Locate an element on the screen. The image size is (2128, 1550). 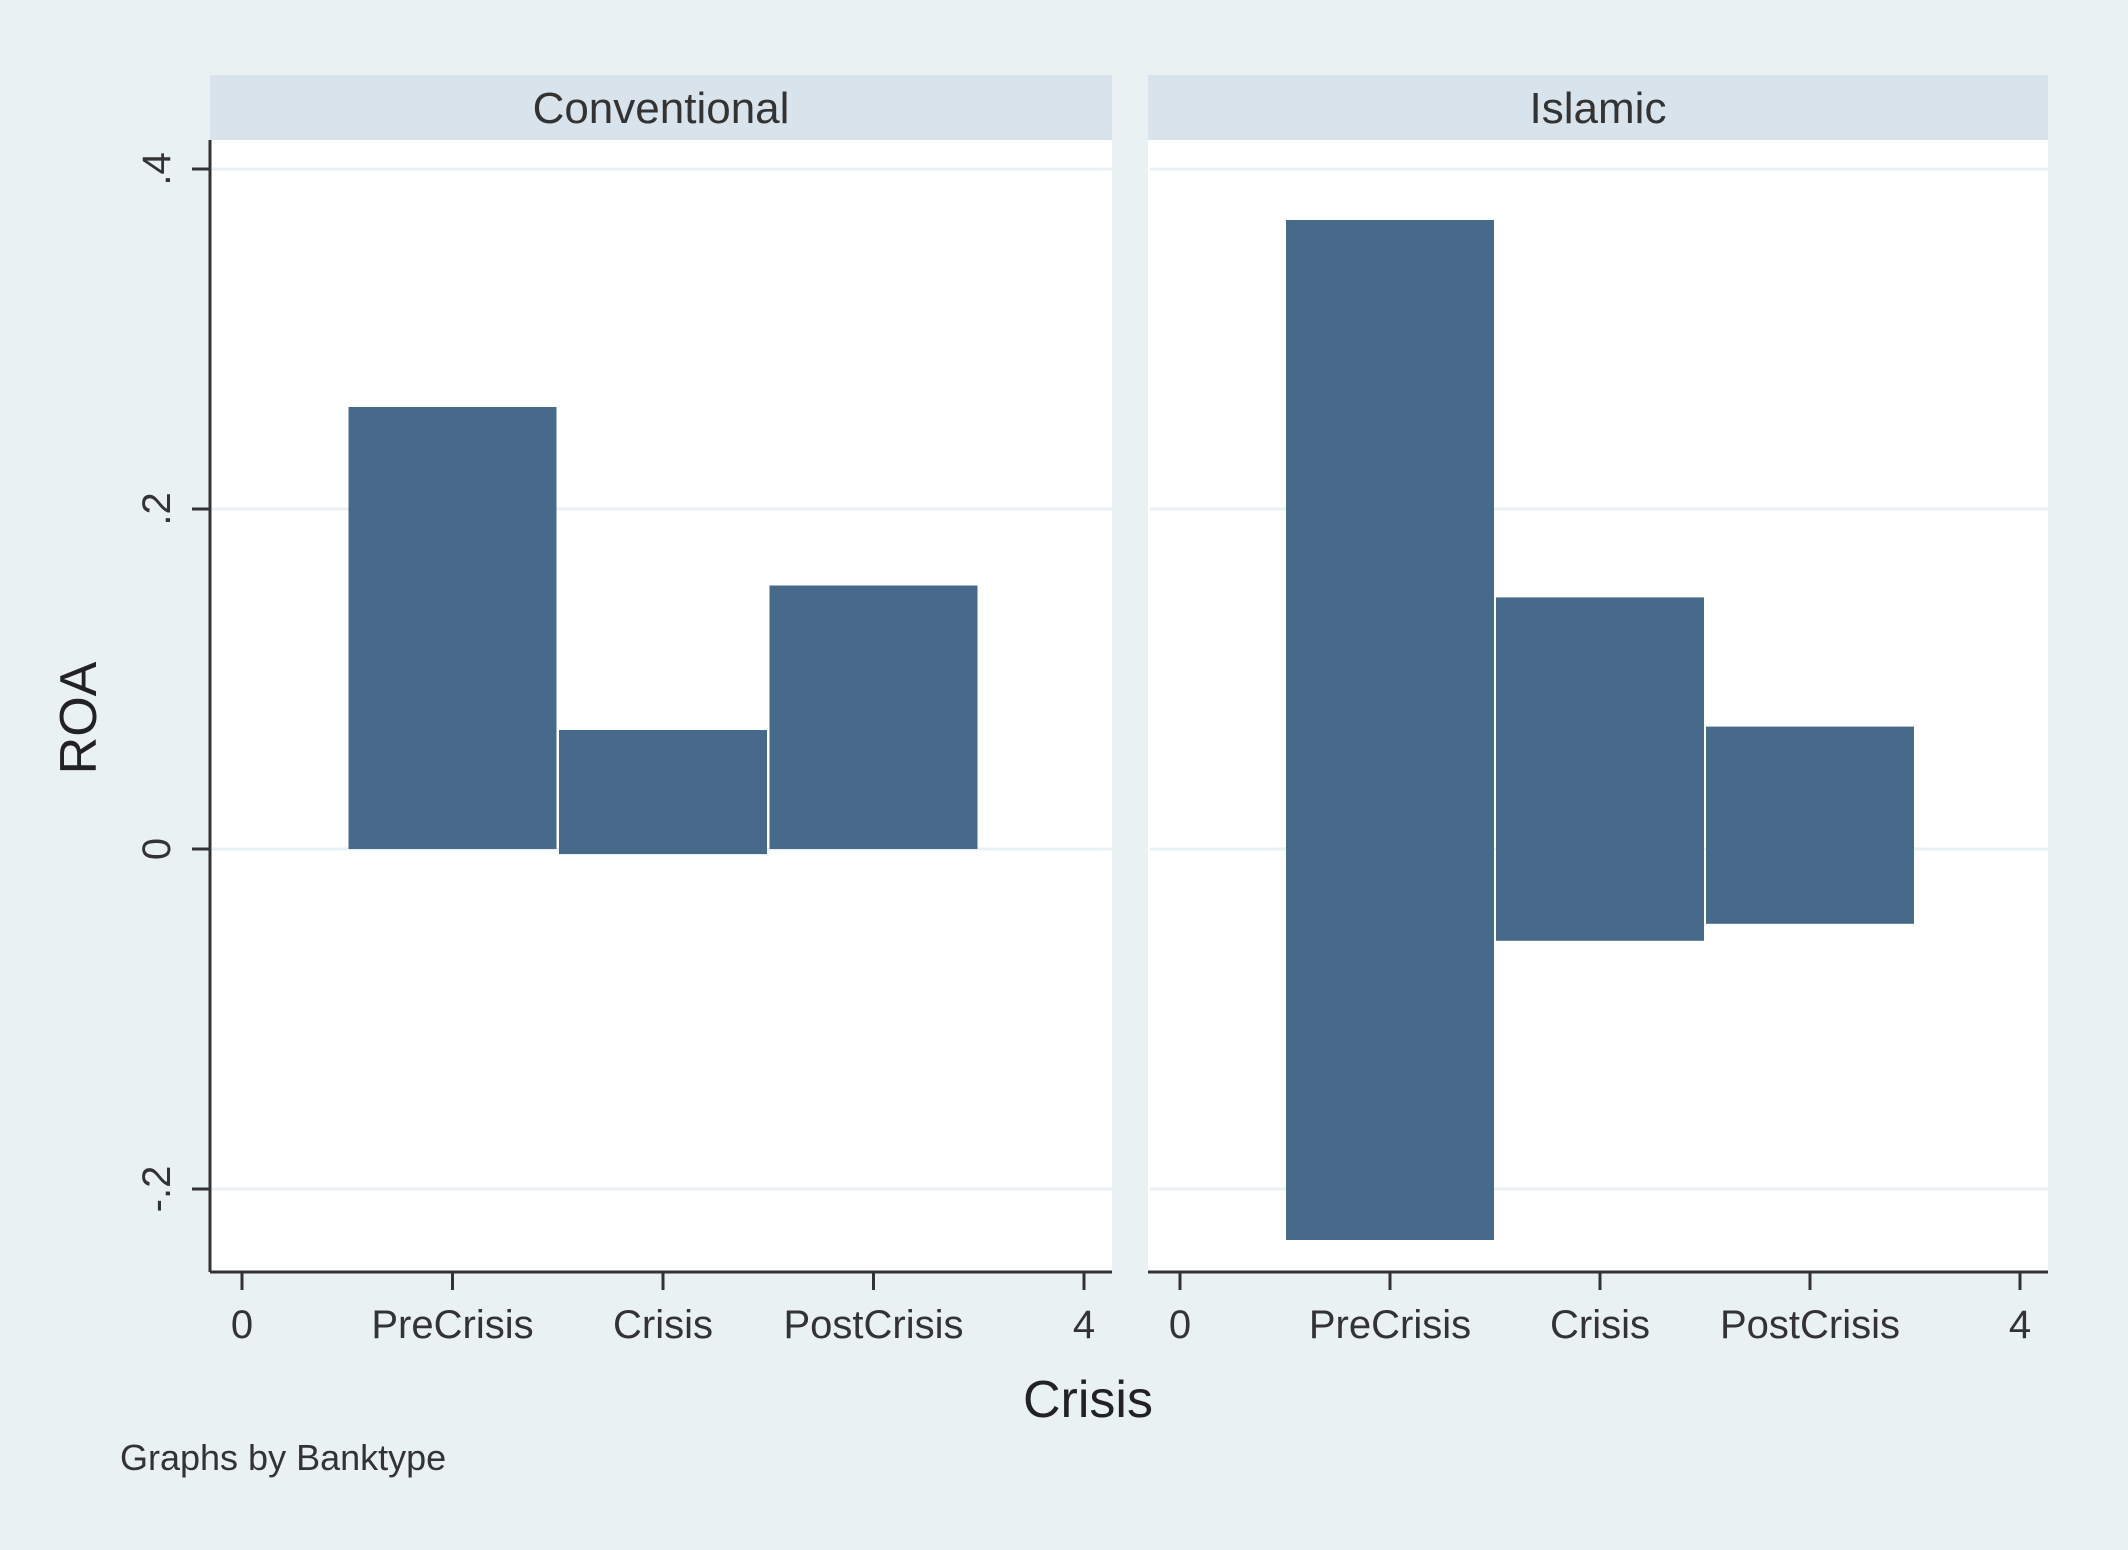
y-axis-title: ROA is located at coordinates (79, 717).